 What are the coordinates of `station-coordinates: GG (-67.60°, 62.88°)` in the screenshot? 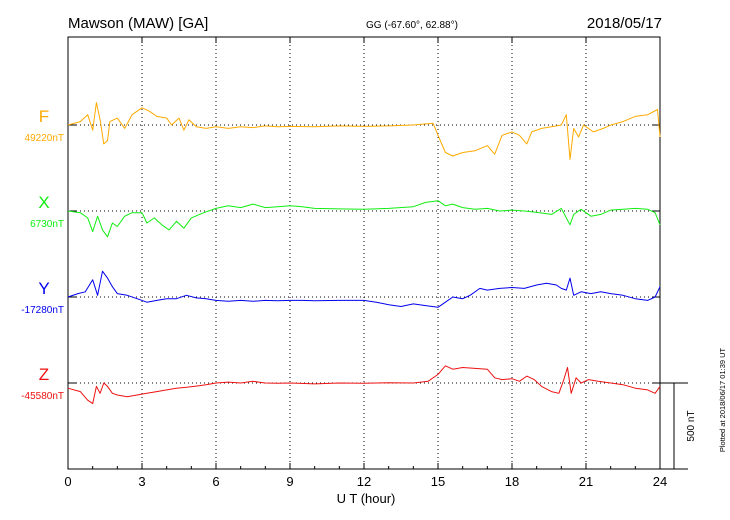 It's located at (412, 25).